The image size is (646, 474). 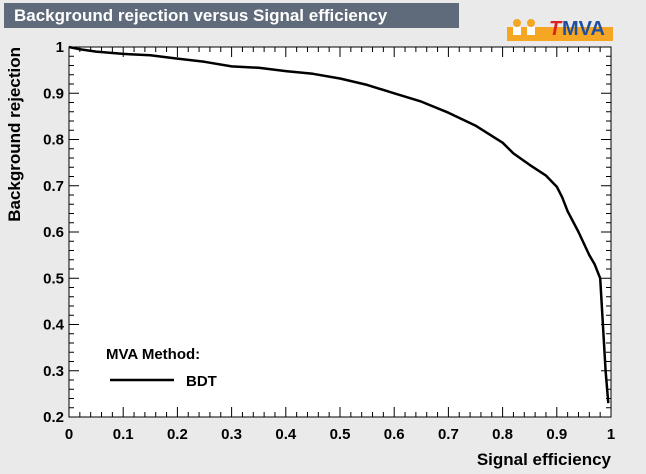 What do you see at coordinates (544, 459) in the screenshot?
I see `x-axis-title: Signal efficiency` at bounding box center [544, 459].